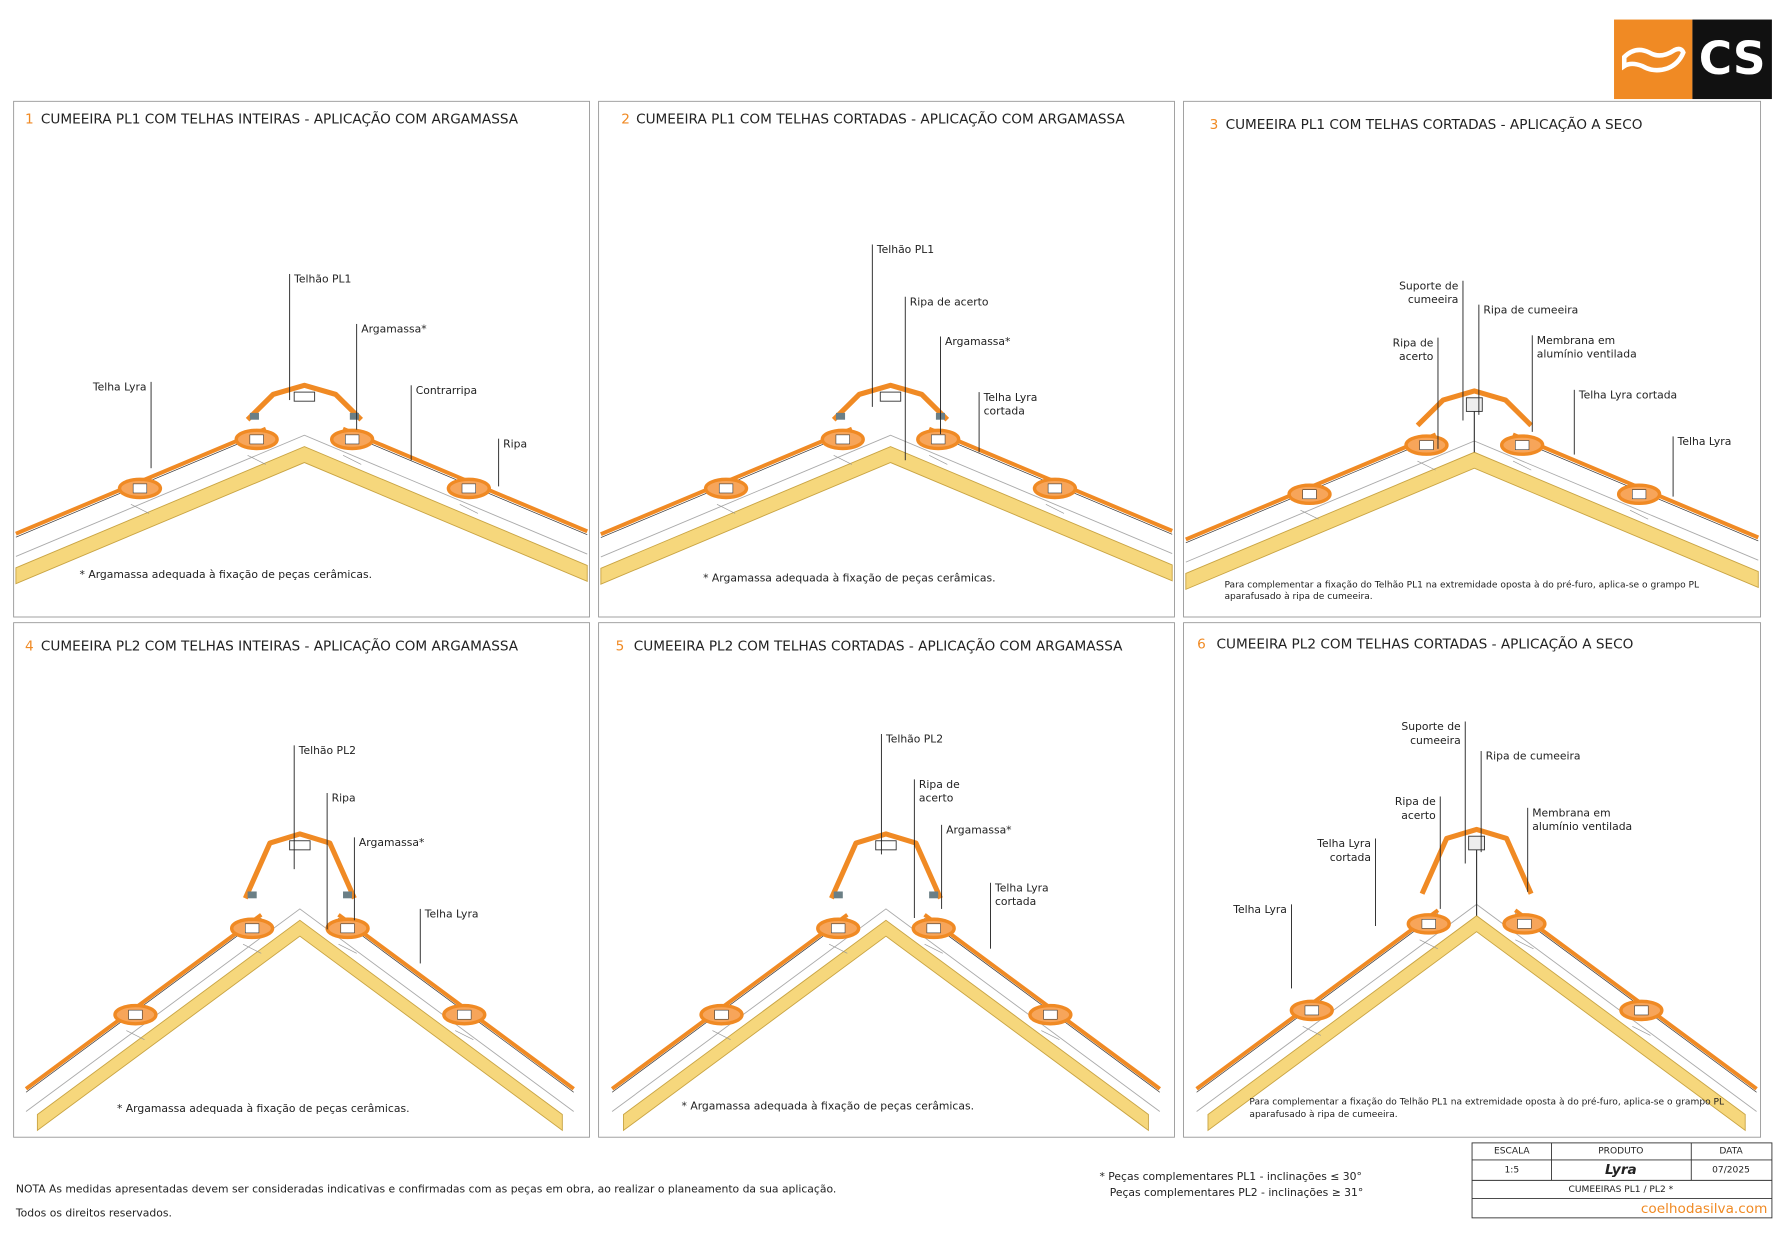 The width and height of the screenshot is (1781, 1234). I want to click on callout-label: Contrarripa, so click(446, 390).